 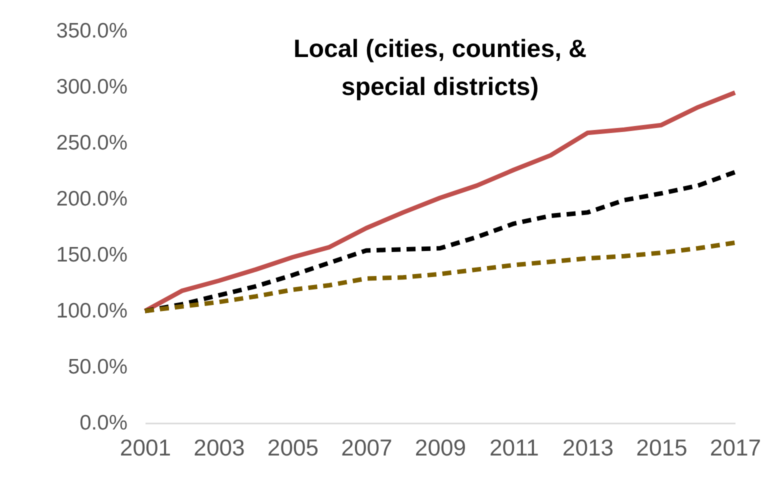 What do you see at coordinates (588, 447) in the screenshot?
I see `x-tick-label: 2013` at bounding box center [588, 447].